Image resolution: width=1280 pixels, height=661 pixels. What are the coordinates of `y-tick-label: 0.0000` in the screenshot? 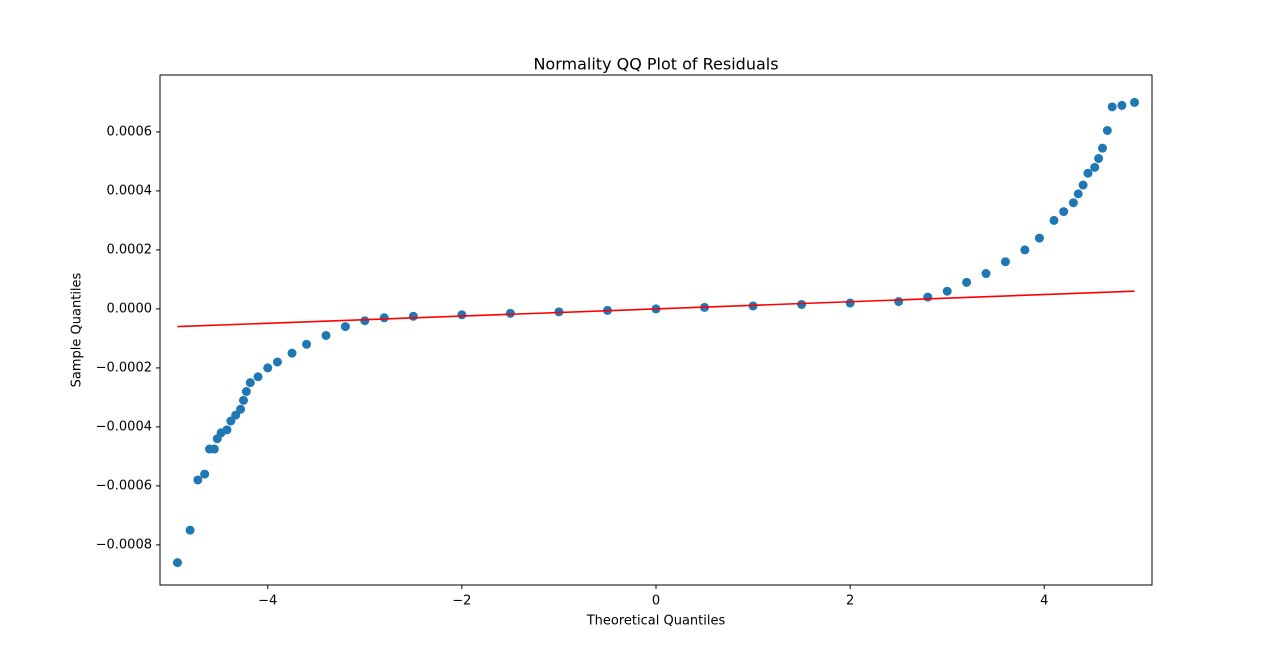 It's located at (130, 308).